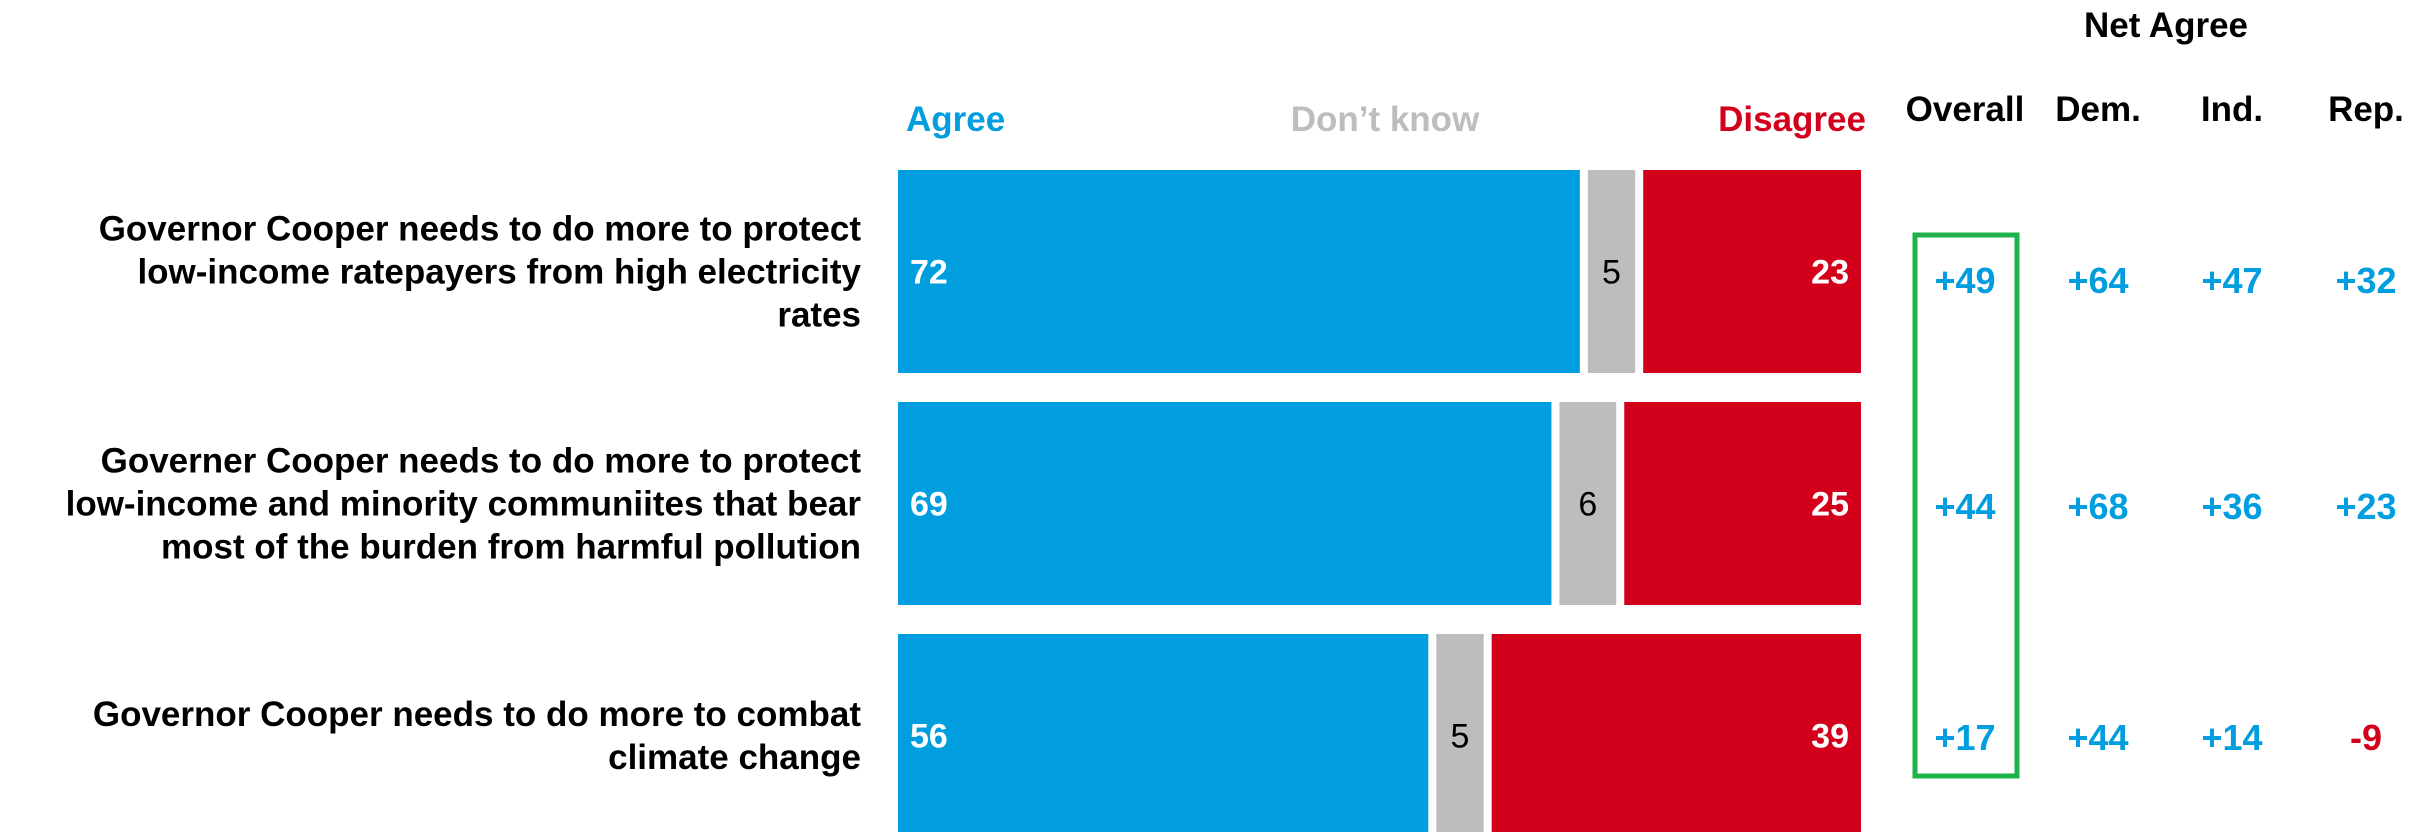 This screenshot has height=832, width=2428. What do you see at coordinates (1792, 119) in the screenshot?
I see `legend-disagree: Disagree` at bounding box center [1792, 119].